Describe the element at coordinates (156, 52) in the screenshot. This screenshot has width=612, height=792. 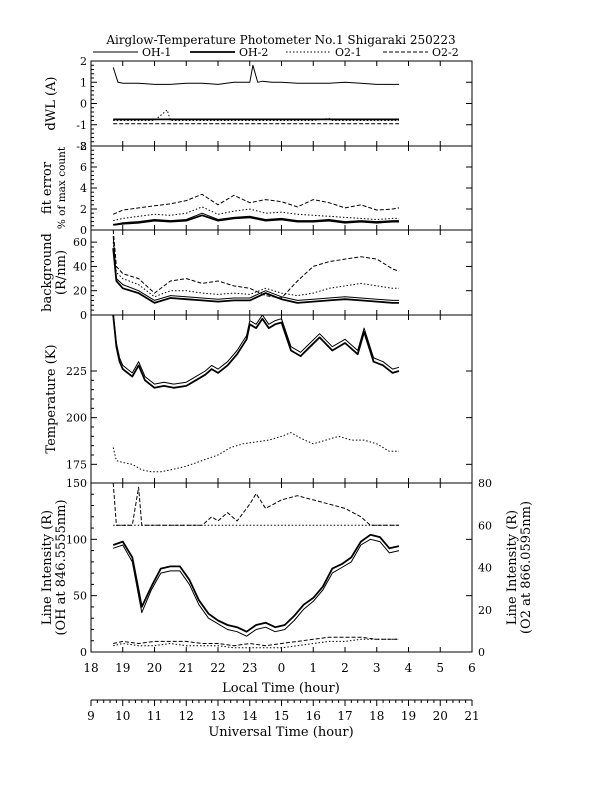
I see `legend-label-oh-1: OH-1` at that location.